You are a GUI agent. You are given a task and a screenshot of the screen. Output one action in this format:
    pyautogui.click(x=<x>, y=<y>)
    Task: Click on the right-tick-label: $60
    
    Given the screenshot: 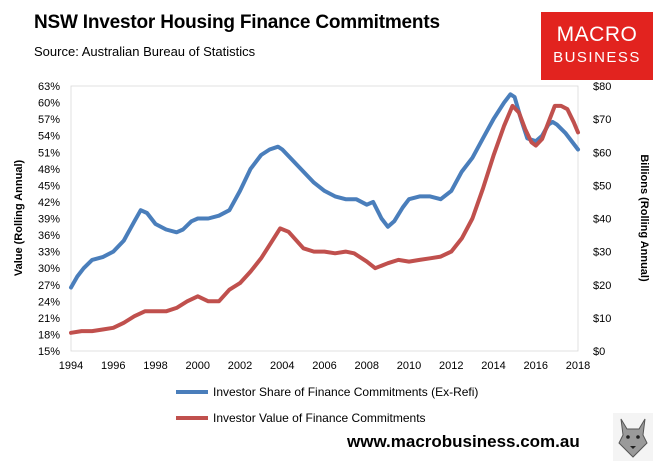 What is the action you would take?
    pyautogui.click(x=602, y=153)
    